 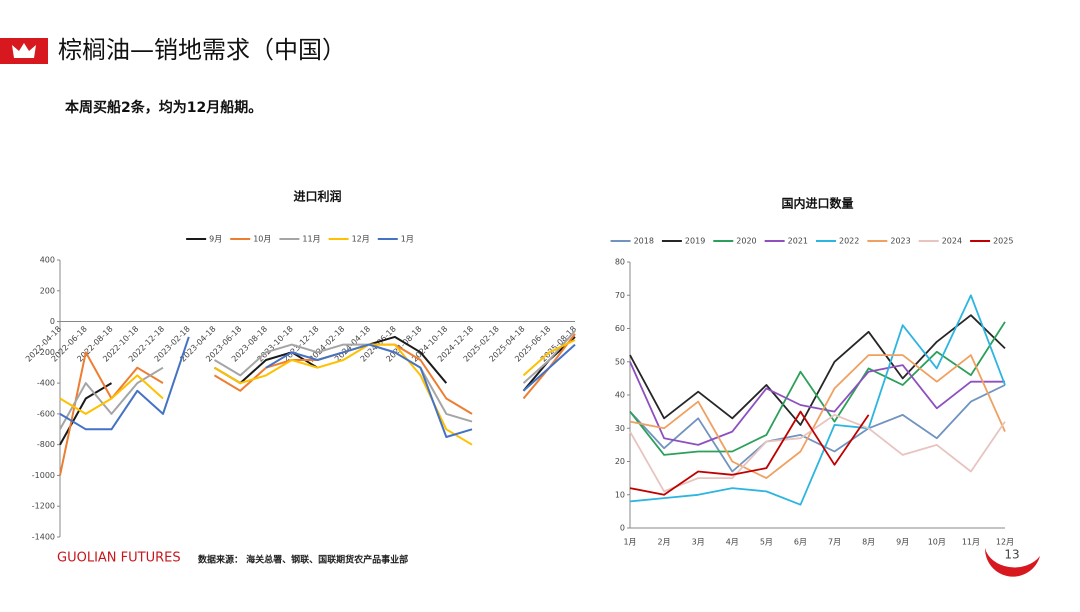 What do you see at coordinates (1011, 555) in the screenshot?
I see `page-number: 13` at bounding box center [1011, 555].